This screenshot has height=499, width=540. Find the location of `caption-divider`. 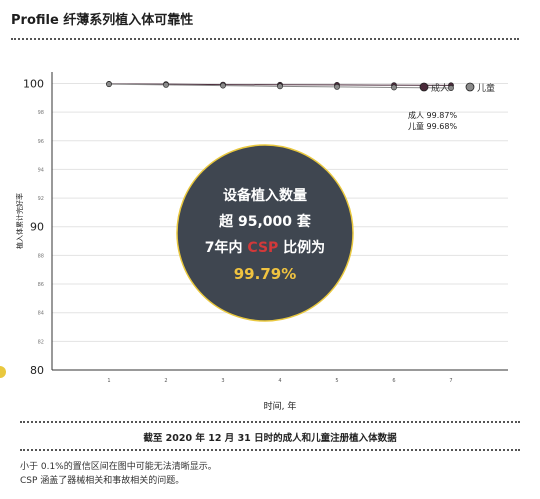

caption-divider is located at coordinates (270, 422).